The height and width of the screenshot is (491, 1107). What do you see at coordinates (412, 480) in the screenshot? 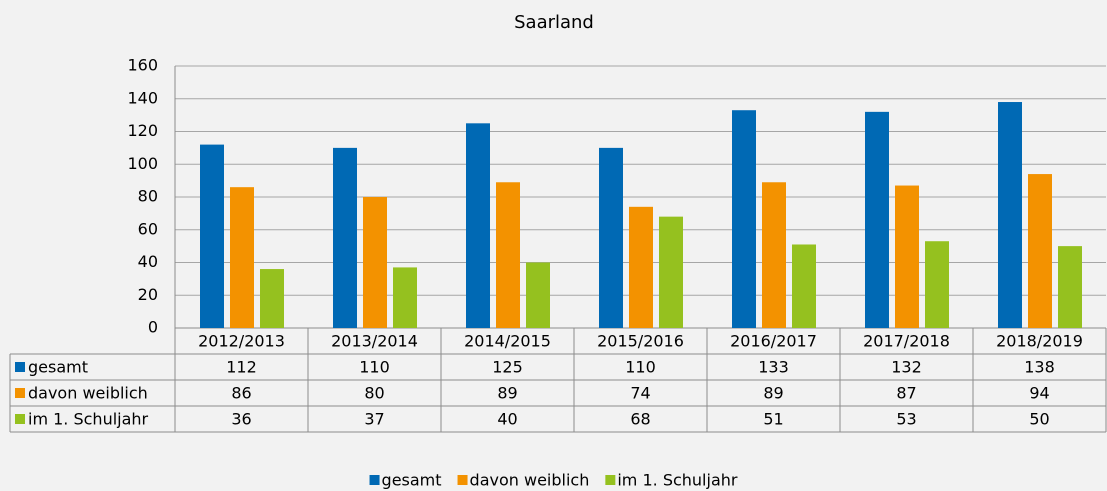
I see `legend-label: gesamt` at bounding box center [412, 480].